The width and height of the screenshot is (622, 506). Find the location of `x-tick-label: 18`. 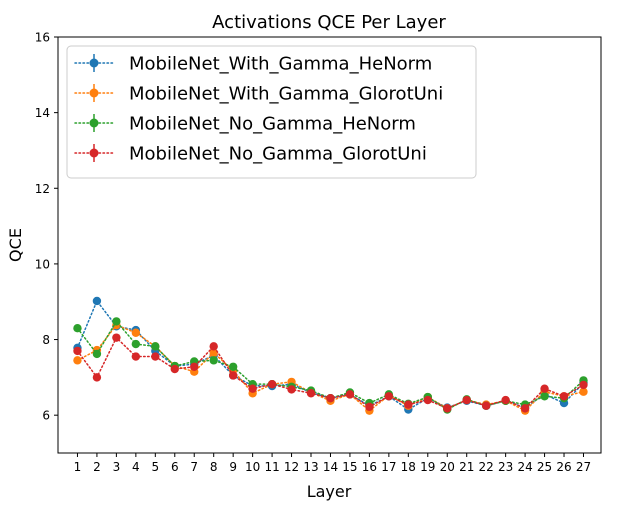

x-tick-label: 18 is located at coordinates (408, 467).